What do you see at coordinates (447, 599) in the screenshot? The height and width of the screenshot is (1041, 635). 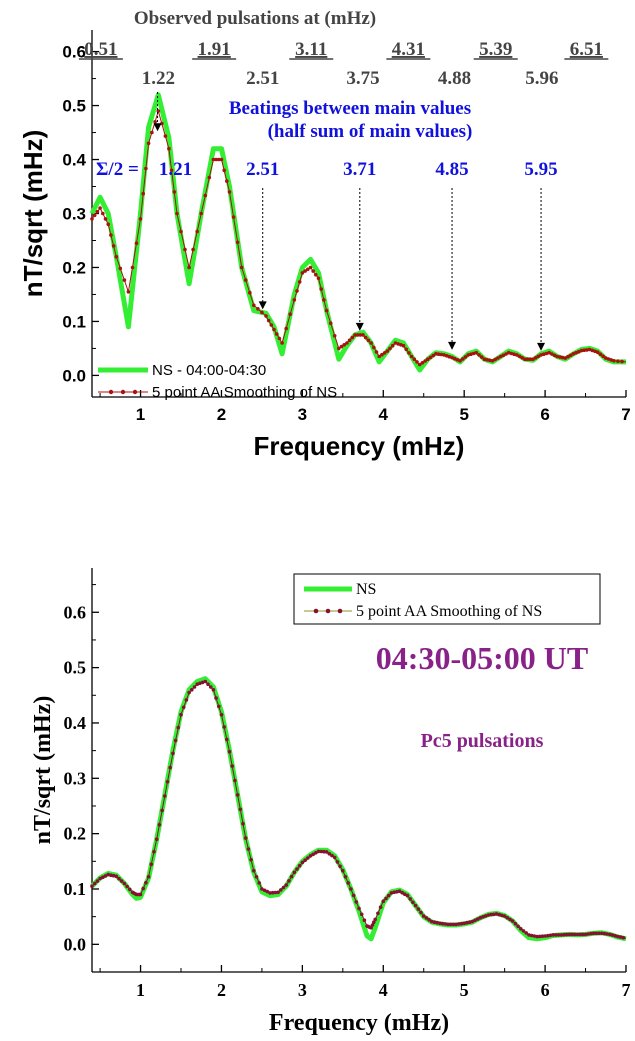 I see `legend-box` at bounding box center [447, 599].